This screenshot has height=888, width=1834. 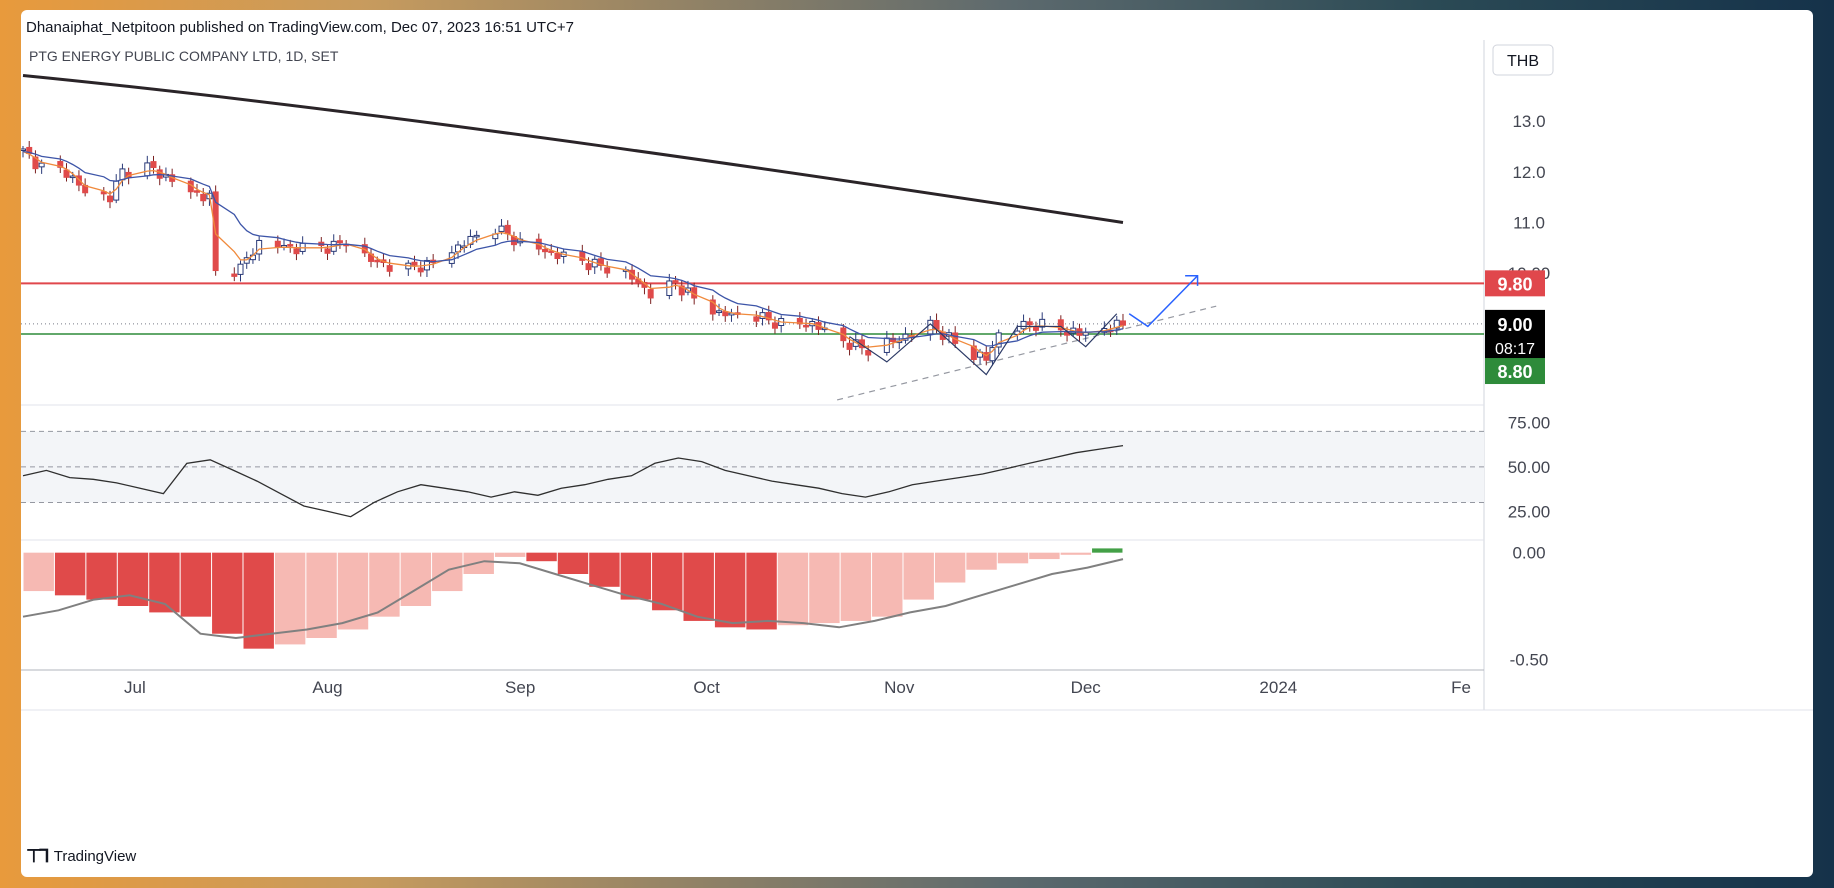 I want to click on footer: ⊤⅂ TradingView, so click(x=81, y=856).